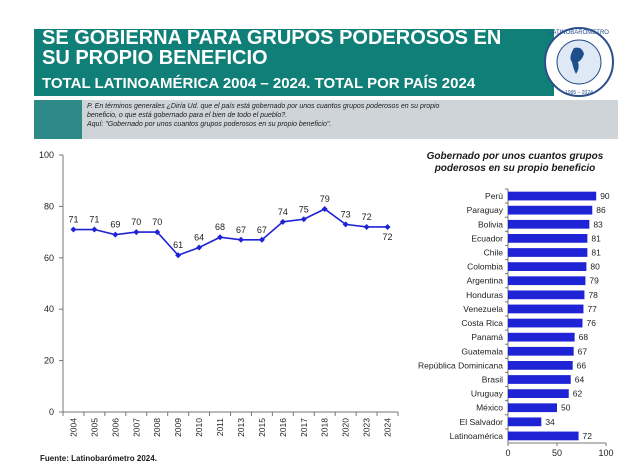  I want to click on bar-category-label: Colombia, so click(485, 267).